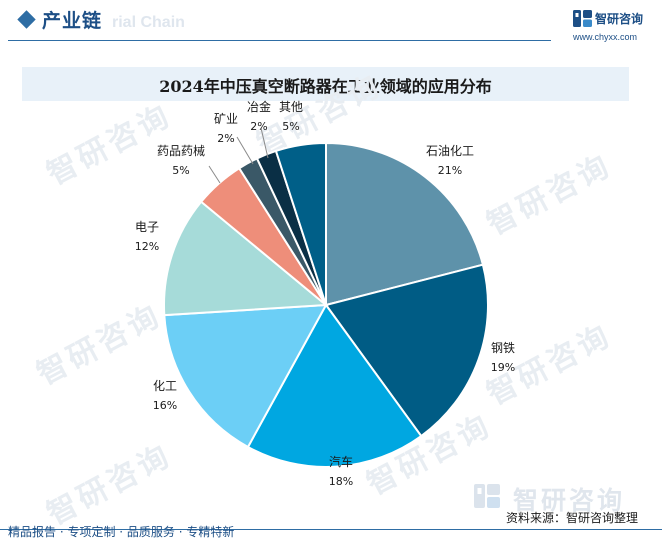 This screenshot has height=547, width=662. Describe the element at coordinates (619, 19) in the screenshot. I see `brand-name: 智研咨询` at that location.